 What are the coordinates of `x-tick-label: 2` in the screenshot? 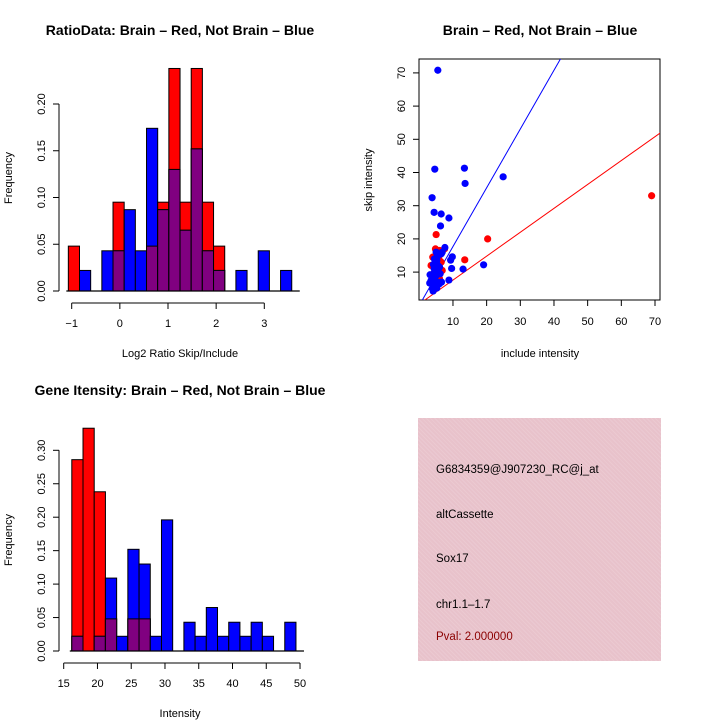 It's located at (216, 324).